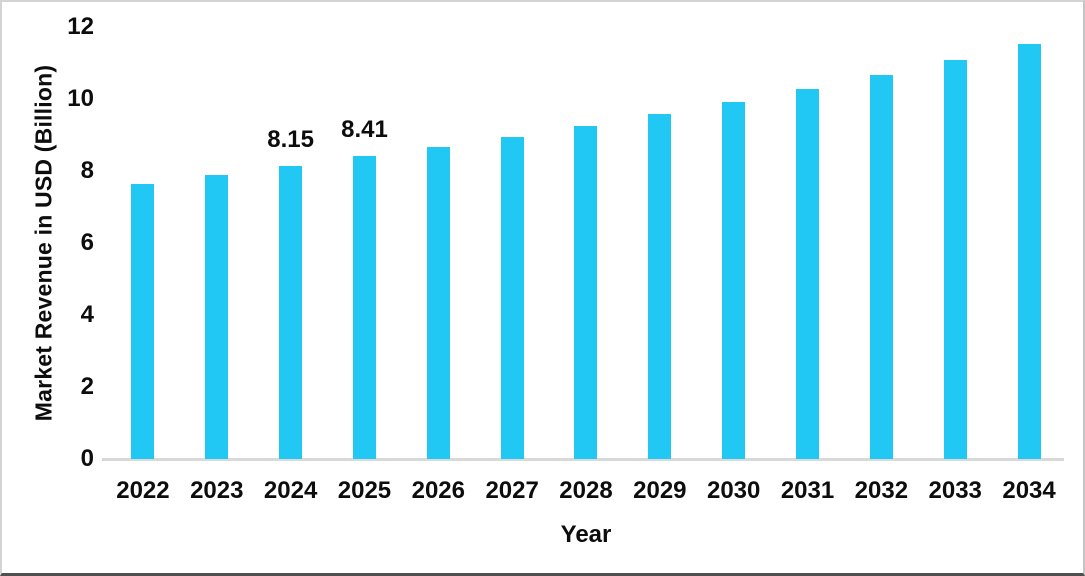  What do you see at coordinates (87, 242) in the screenshot?
I see `y-tick-label: 6` at bounding box center [87, 242].